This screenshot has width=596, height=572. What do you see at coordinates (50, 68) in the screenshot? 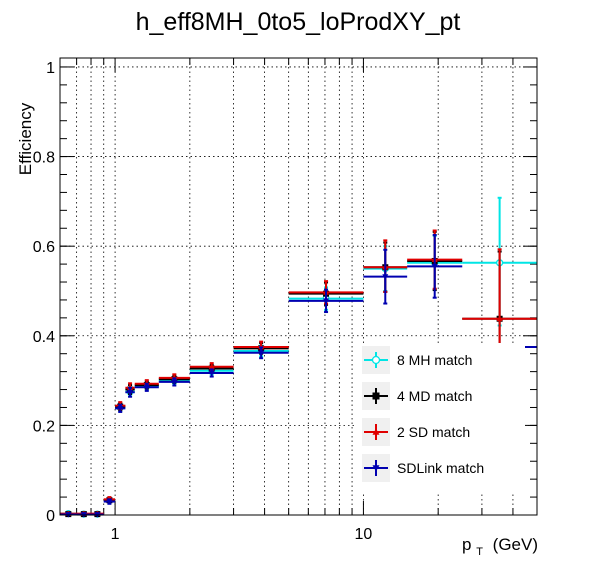
I see `y-tick-label: 1` at bounding box center [50, 68].